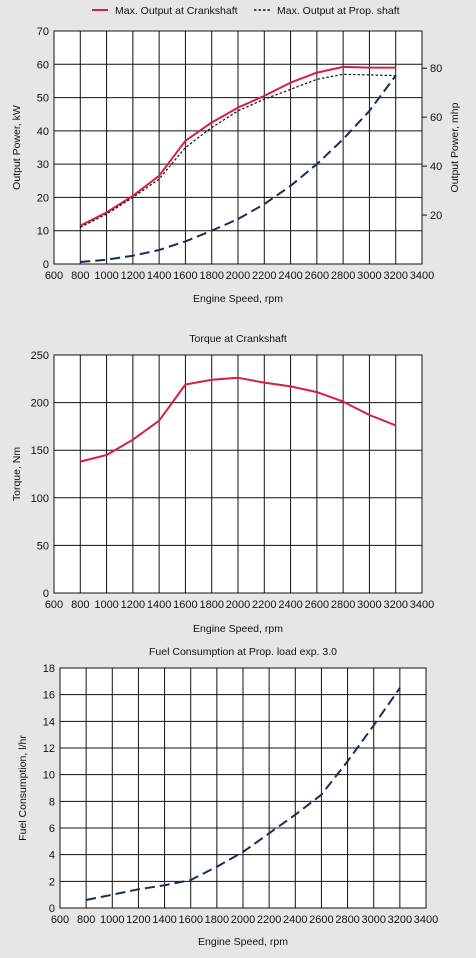 This screenshot has height=958, width=476. I want to click on power-x-tick-label: 2000, so click(238, 276).